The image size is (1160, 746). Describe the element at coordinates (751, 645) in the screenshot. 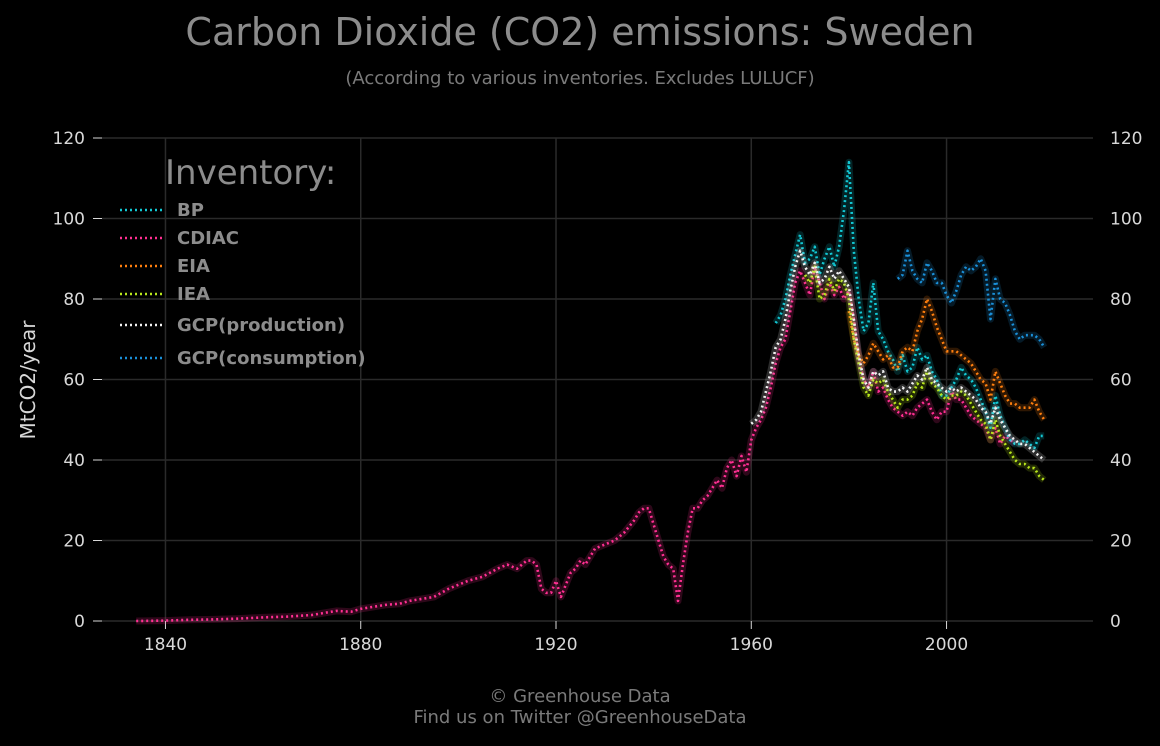

I see `x-tick-label: 1960` at that location.